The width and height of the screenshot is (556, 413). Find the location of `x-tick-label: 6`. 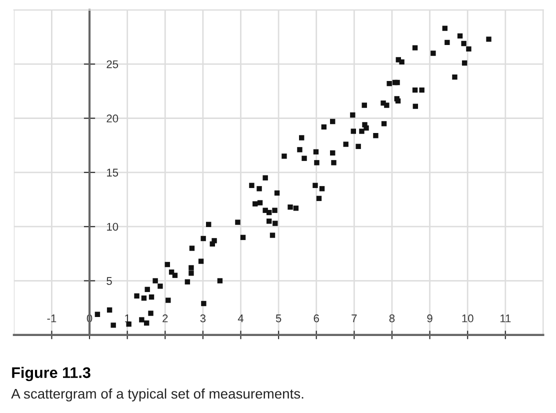

x-tick-label: 6 is located at coordinates (316, 318).